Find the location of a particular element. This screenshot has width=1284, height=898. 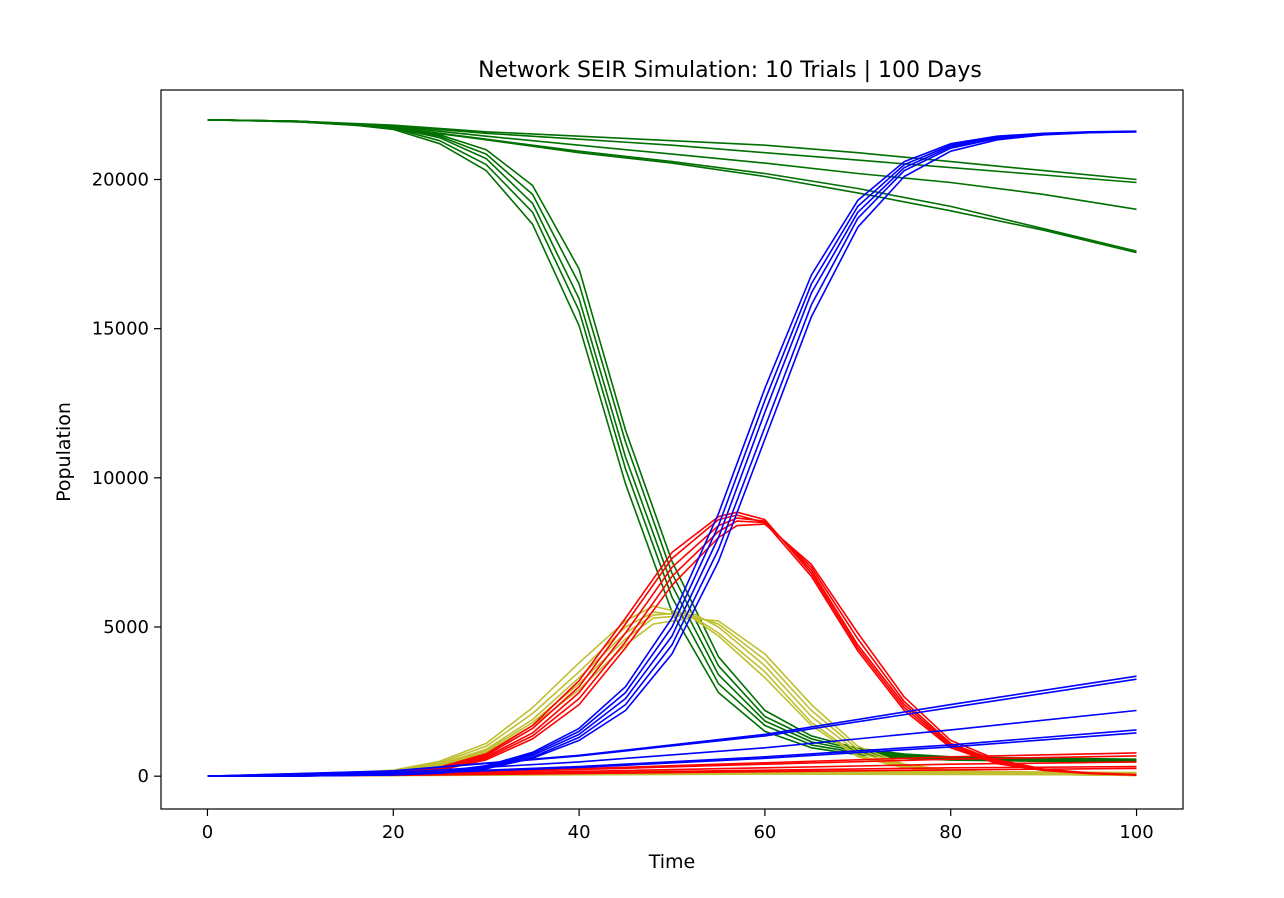

y-tick-label: 15000 is located at coordinates (120, 329).